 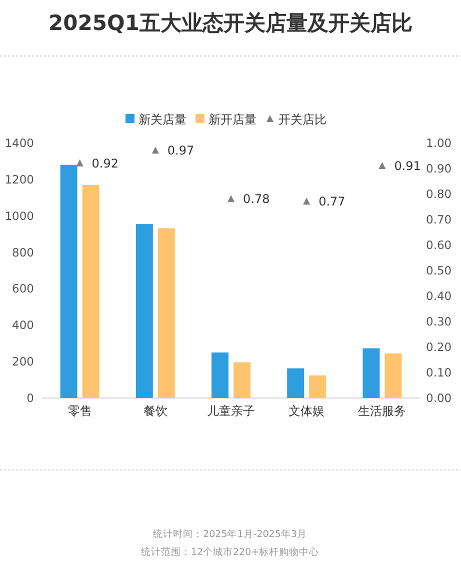 I want to click on y2-tick-label: 1.00, so click(x=439, y=143).